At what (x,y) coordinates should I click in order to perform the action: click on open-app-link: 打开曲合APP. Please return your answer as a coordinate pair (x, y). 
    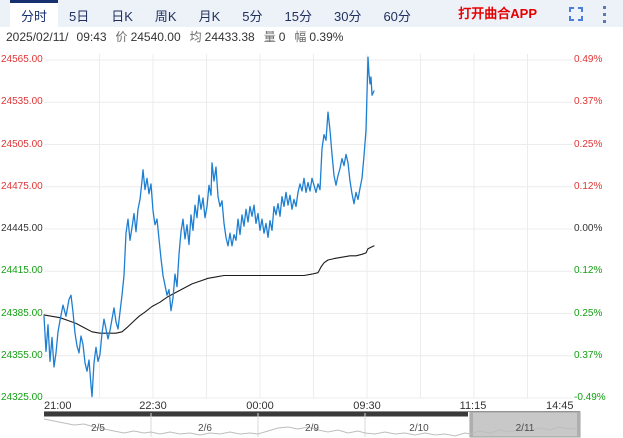
    Looking at the image, I should click on (497, 13).